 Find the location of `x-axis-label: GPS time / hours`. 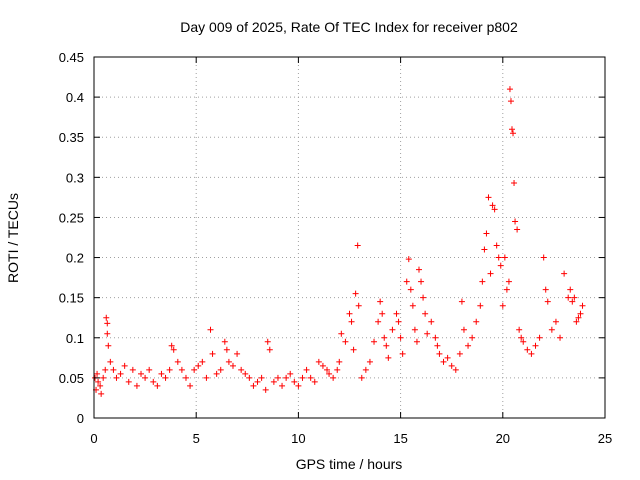

x-axis-label: GPS time / hours is located at coordinates (349, 464).